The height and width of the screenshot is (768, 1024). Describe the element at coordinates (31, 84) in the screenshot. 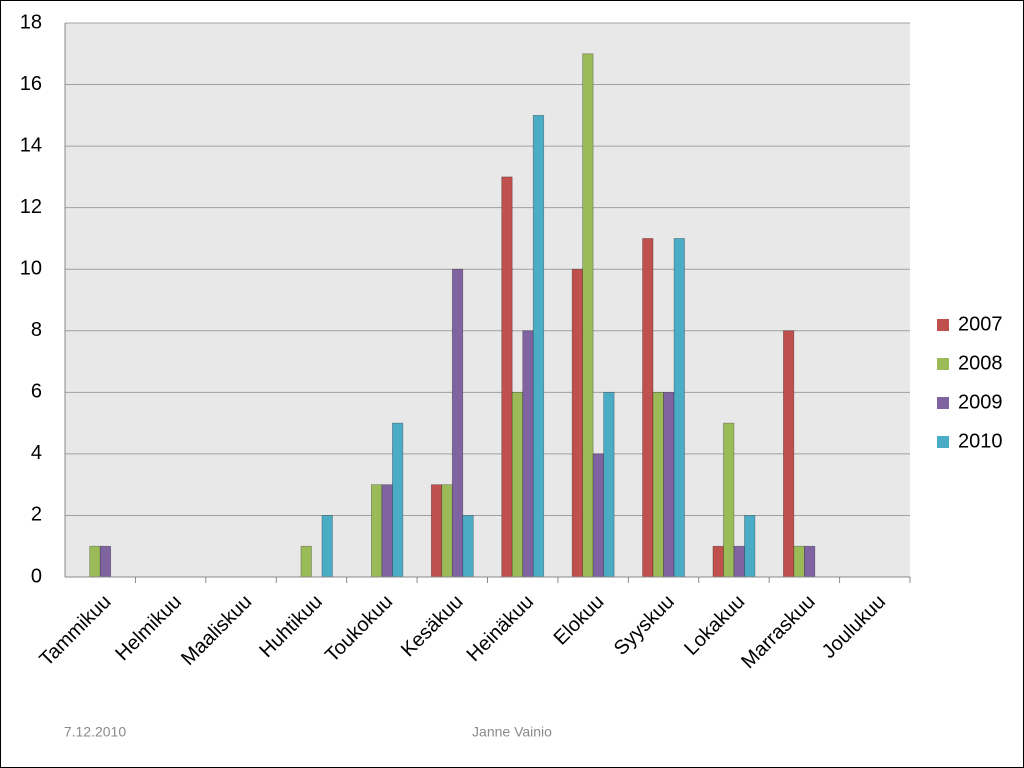

I see `y-tick-label: 16` at that location.